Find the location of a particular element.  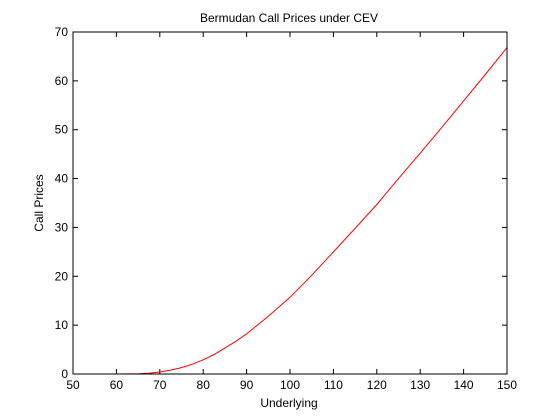

y-tick-label: 20 is located at coordinates (62, 276).